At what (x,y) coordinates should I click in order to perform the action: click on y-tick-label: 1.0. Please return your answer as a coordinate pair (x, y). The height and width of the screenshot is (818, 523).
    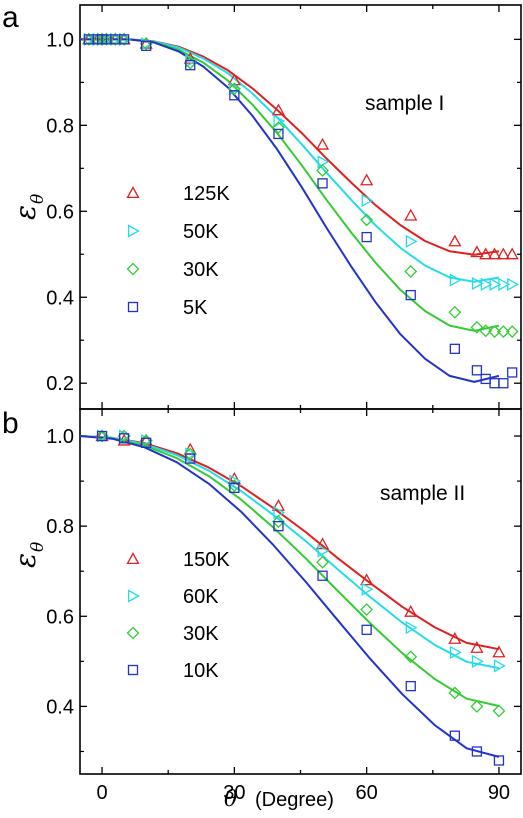
    Looking at the image, I should click on (60, 40).